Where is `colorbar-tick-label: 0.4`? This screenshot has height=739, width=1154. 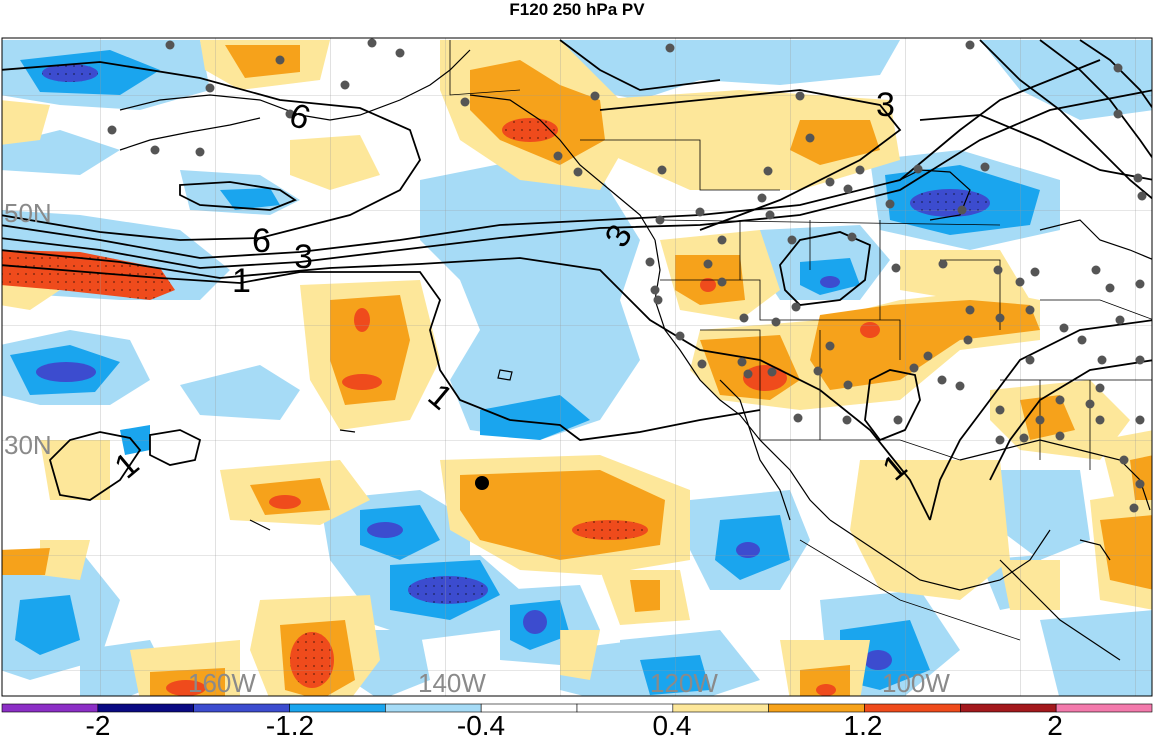 colorbar-tick-label: 0.4 is located at coordinates (672, 724).